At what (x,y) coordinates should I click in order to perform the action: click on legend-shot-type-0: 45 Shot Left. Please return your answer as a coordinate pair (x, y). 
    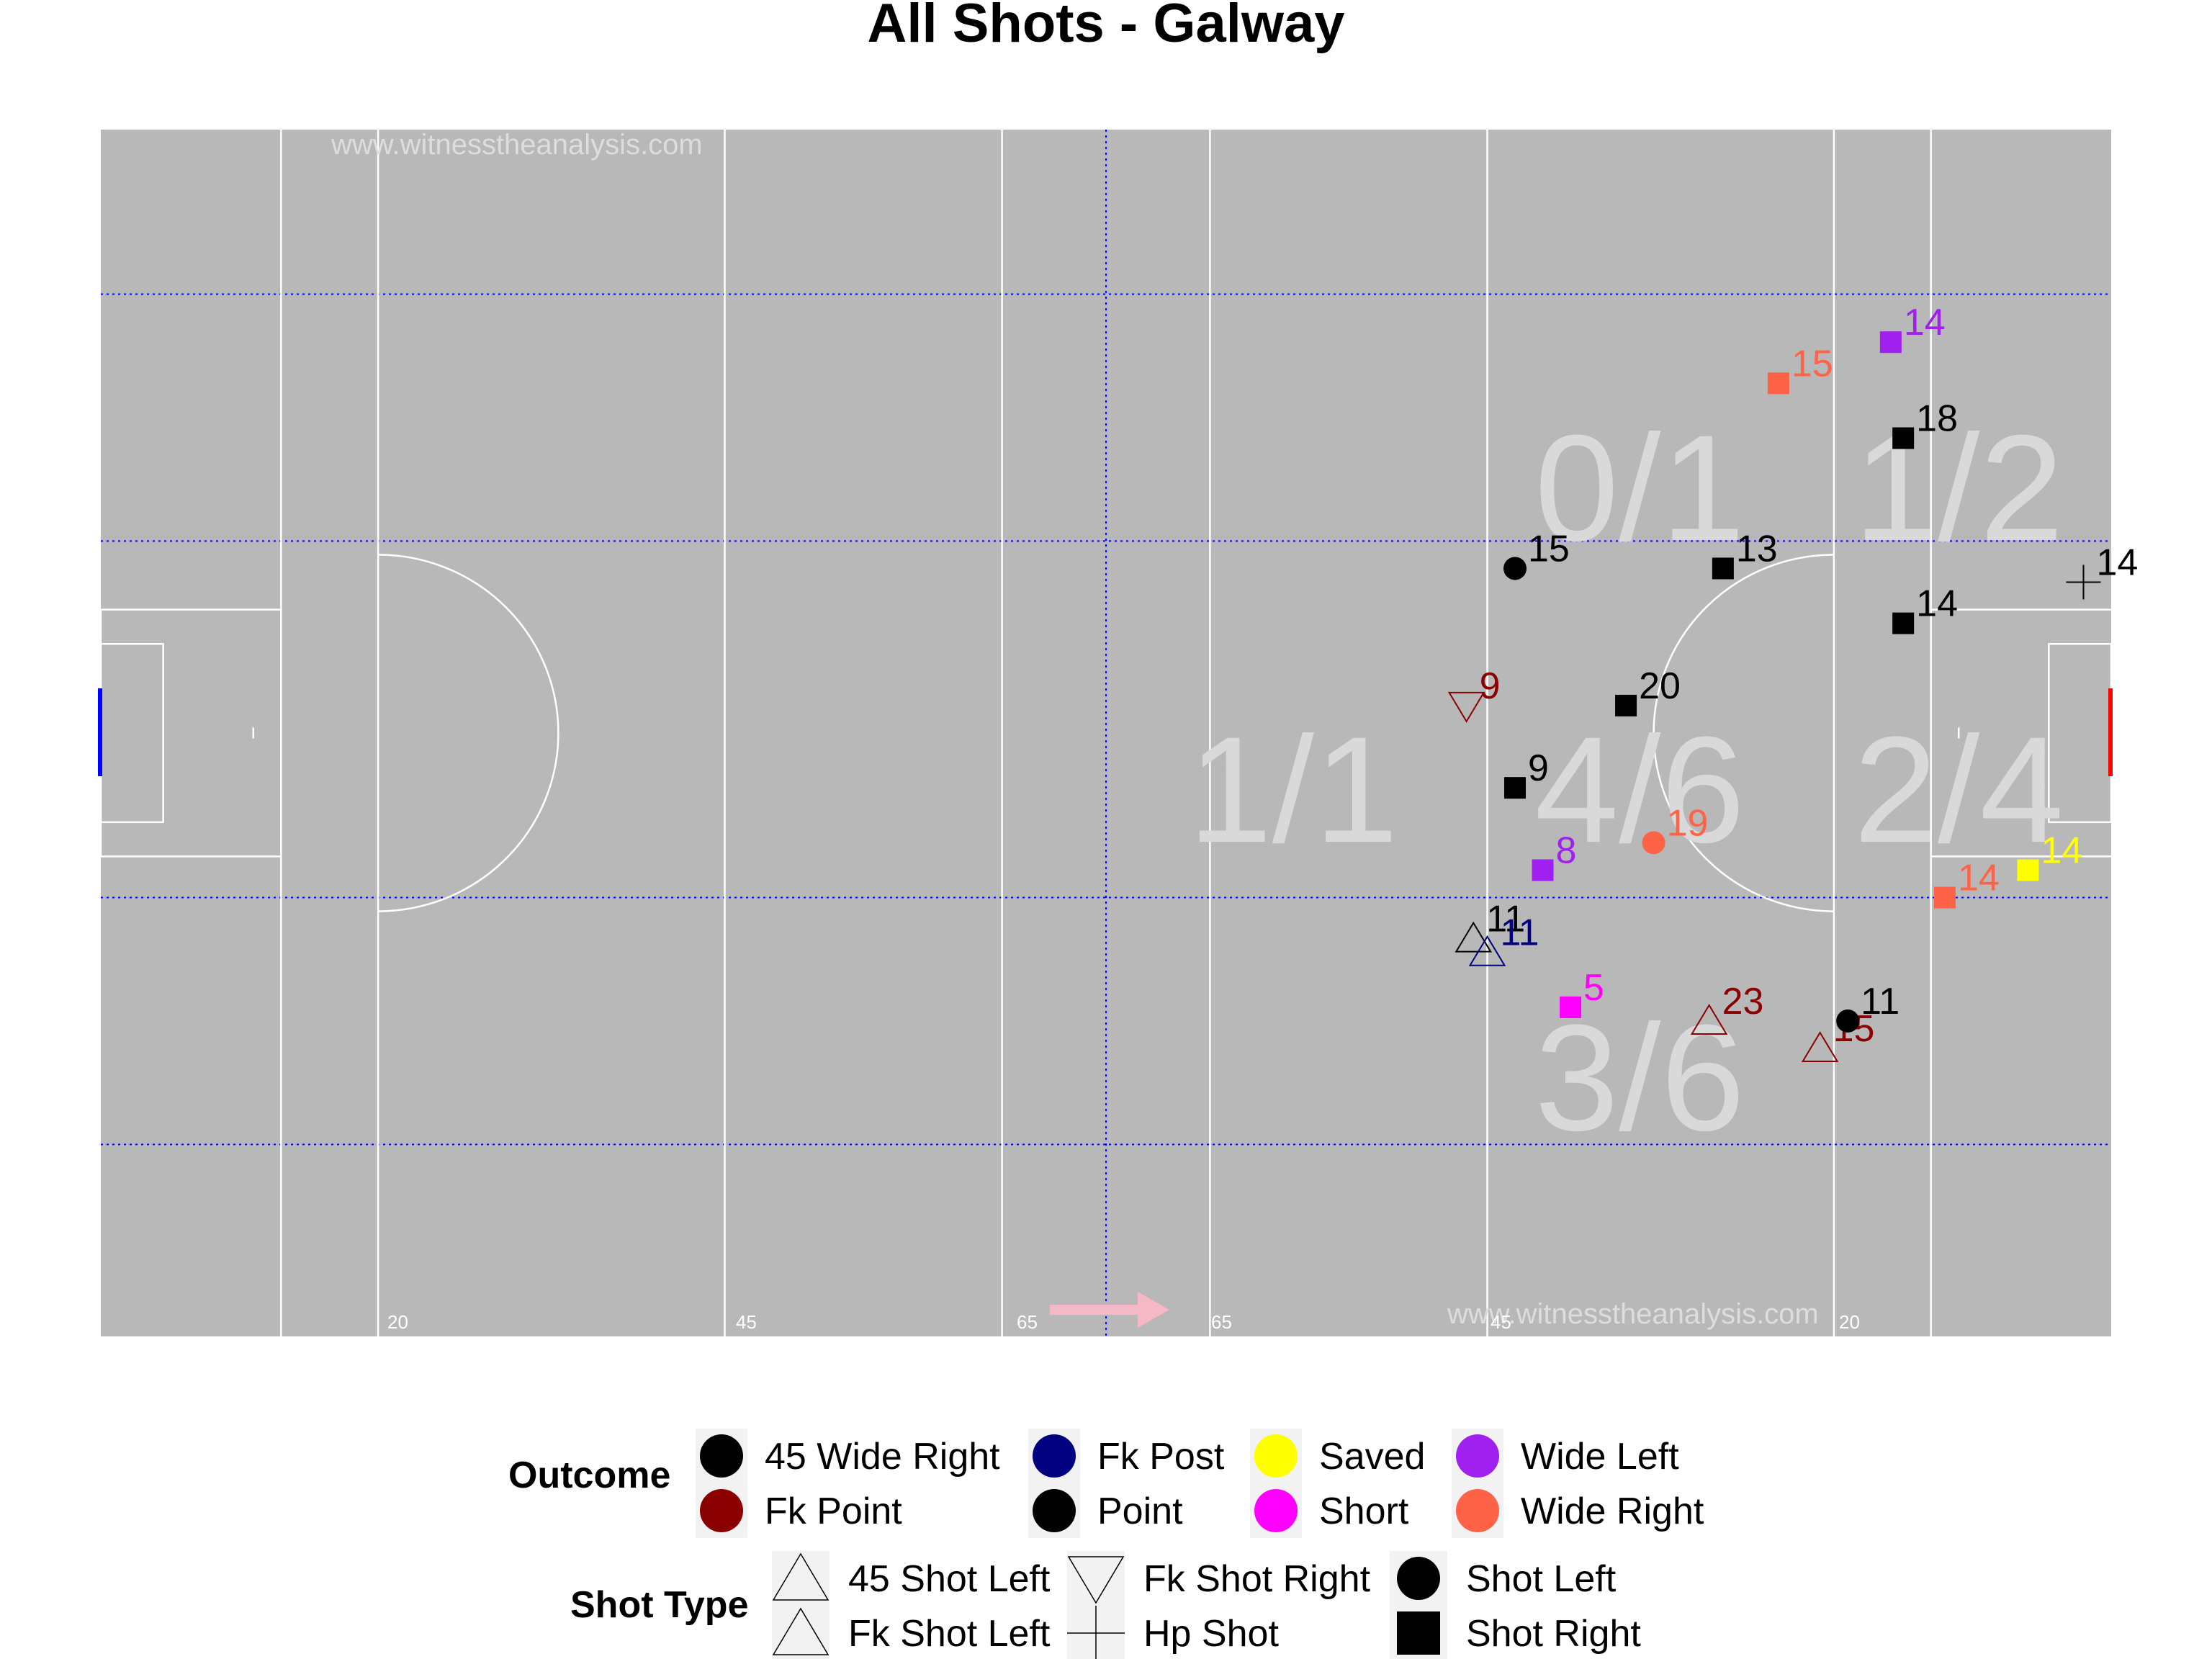
    Looking at the image, I should click on (911, 1579).